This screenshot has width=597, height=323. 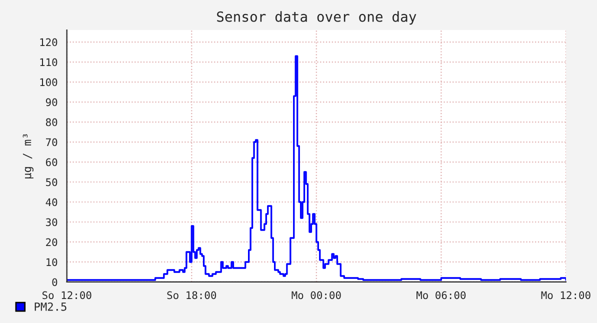 I want to click on x-tick-label: So 18:00, so click(x=191, y=295).